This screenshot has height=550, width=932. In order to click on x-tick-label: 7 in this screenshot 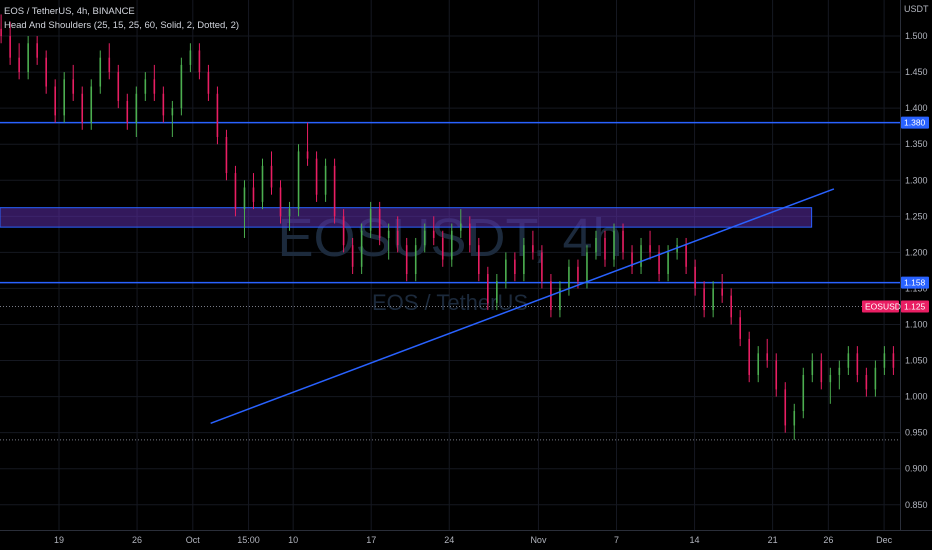, I will do `click(616, 540)`.